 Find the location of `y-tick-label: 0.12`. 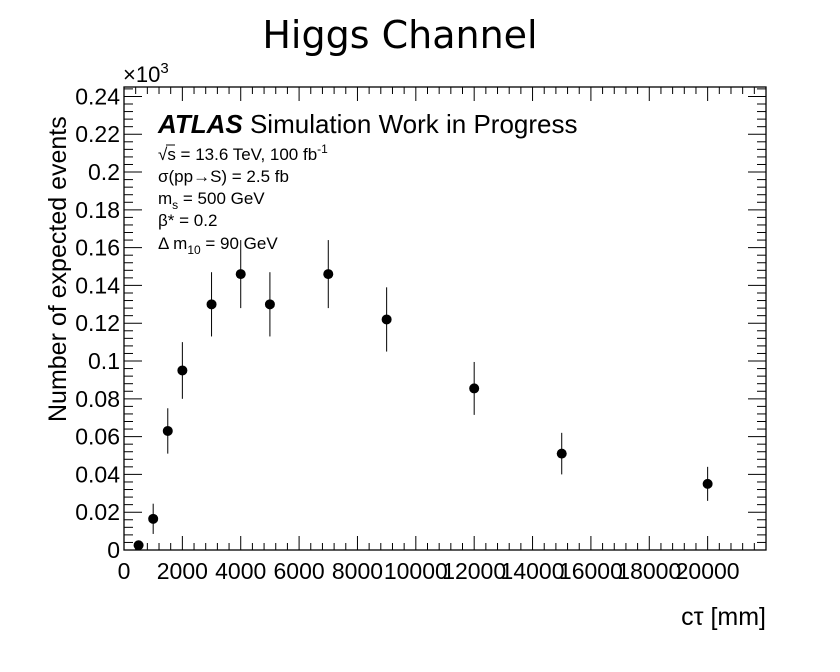

y-tick-label: 0.12 is located at coordinates (97, 323).